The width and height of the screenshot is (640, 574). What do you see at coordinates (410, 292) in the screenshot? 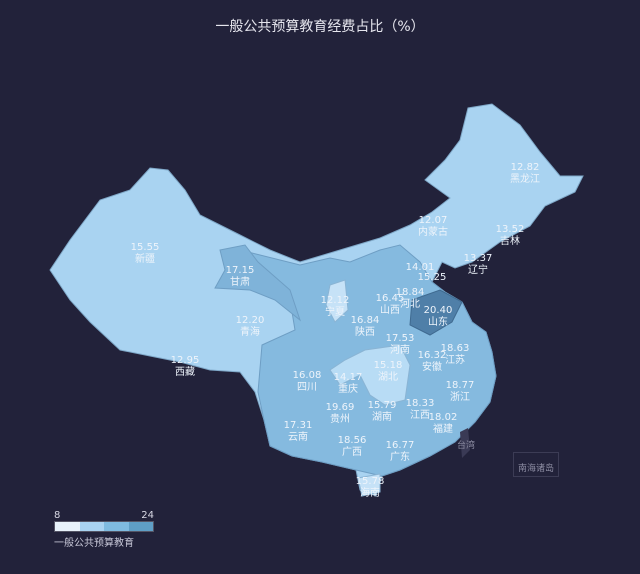
I see `province-value: 18.84` at bounding box center [410, 292].